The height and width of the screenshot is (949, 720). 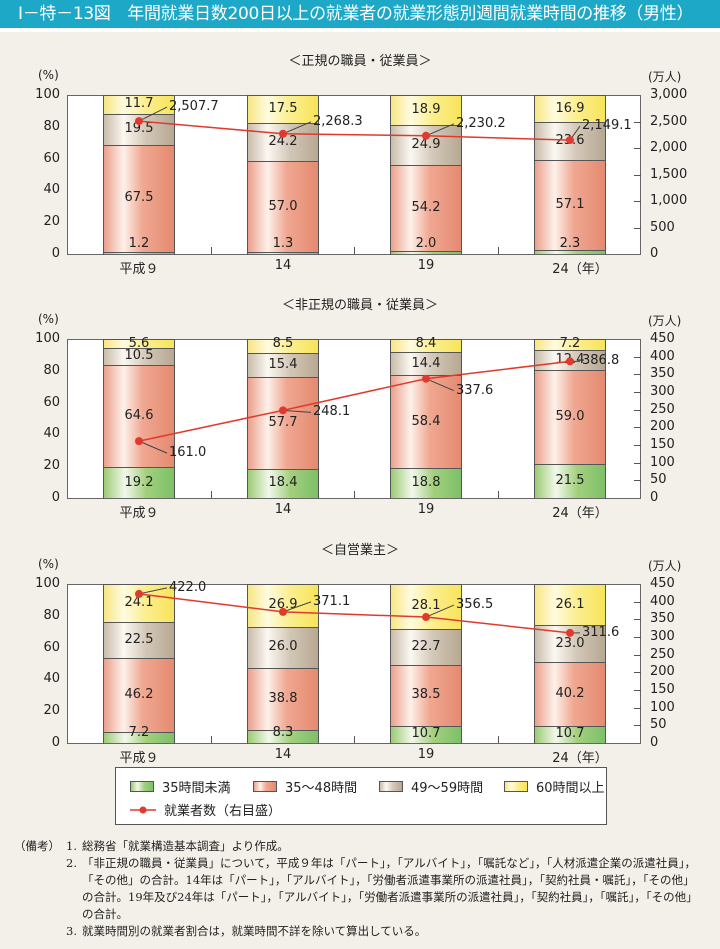 I want to click on x-category-label: 平成９, so click(x=139, y=269).